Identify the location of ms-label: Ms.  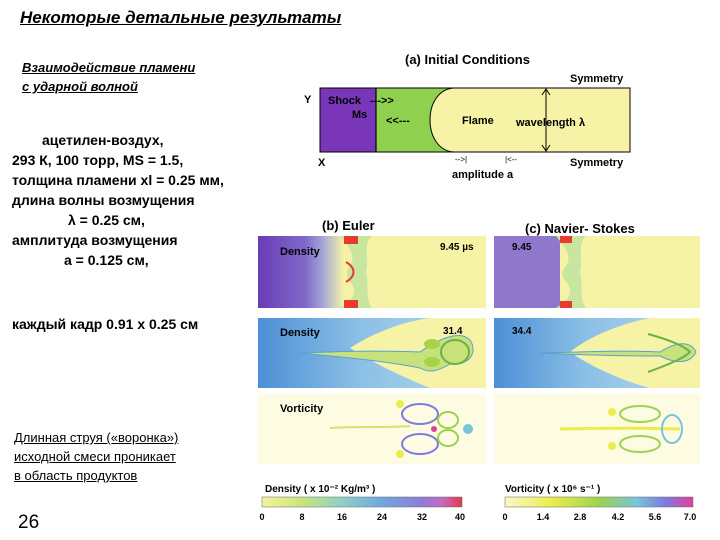
(359, 115).